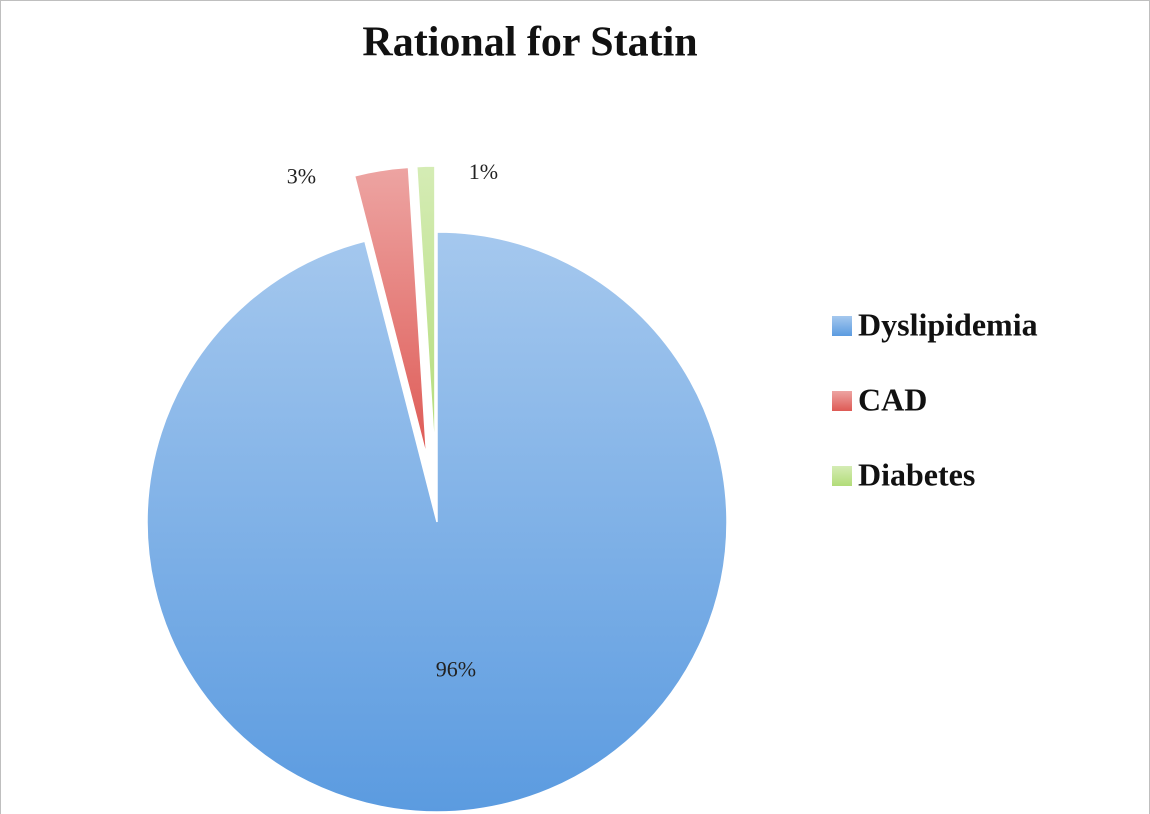 Image resolution: width=1150 pixels, height=814 pixels. Describe the element at coordinates (456, 669) in the screenshot. I see `data-label: 96%` at that location.